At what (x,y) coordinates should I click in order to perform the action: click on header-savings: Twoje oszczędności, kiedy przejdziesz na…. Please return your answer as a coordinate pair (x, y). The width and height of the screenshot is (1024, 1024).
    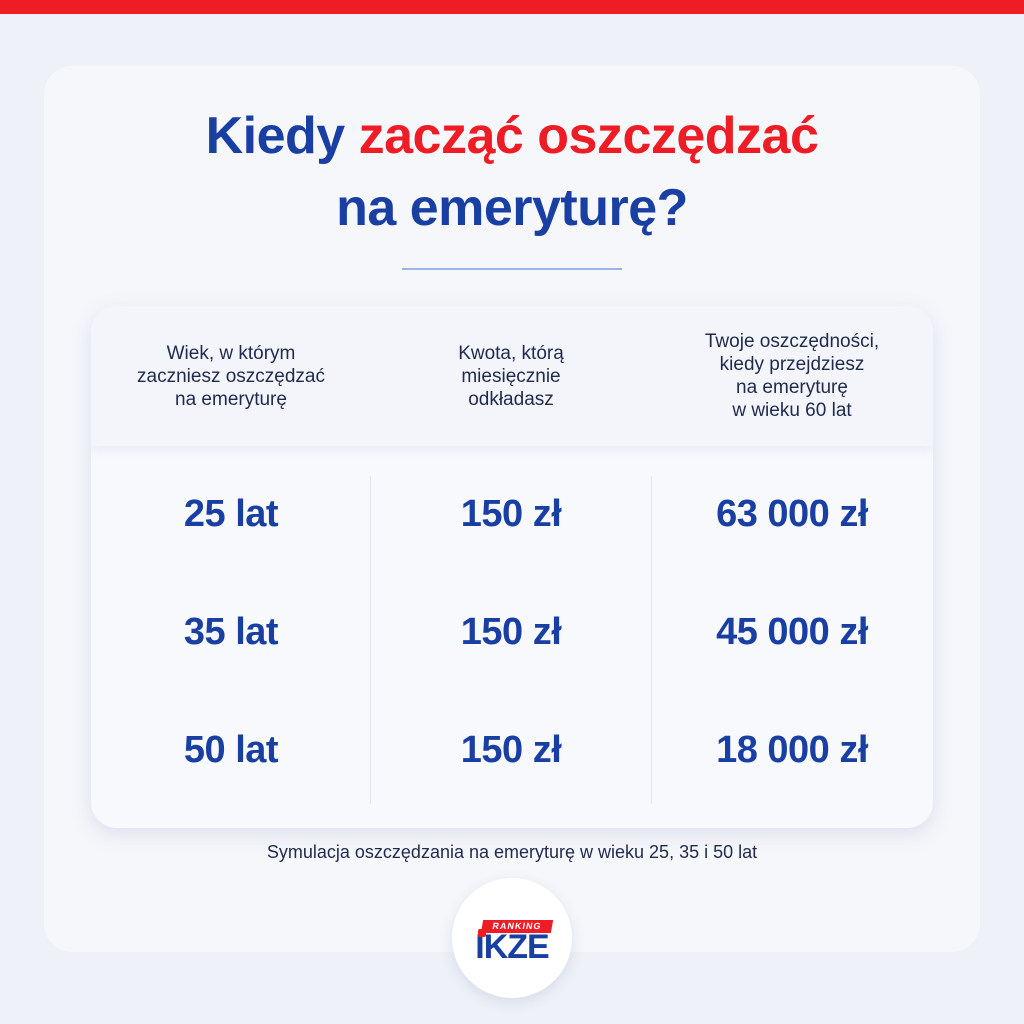
    Looking at the image, I should click on (792, 376).